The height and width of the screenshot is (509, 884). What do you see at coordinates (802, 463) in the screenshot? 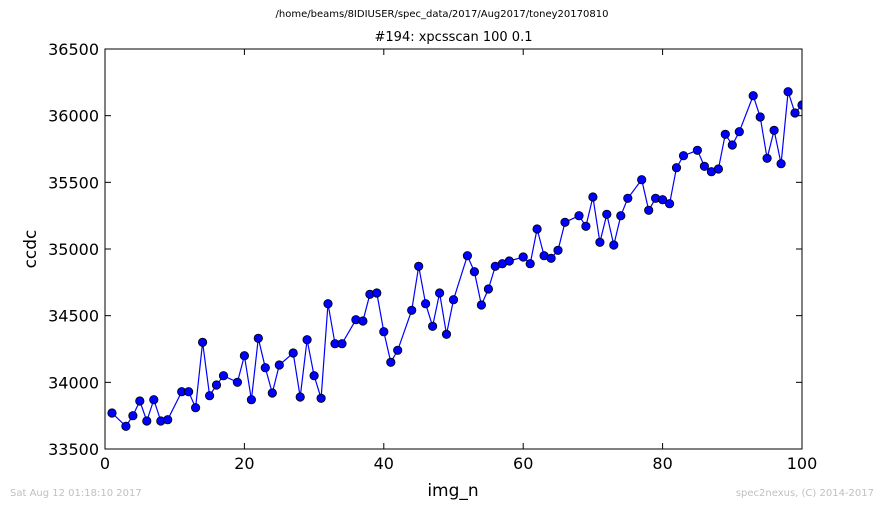
I see `x-tick-label: 100` at bounding box center [802, 463].